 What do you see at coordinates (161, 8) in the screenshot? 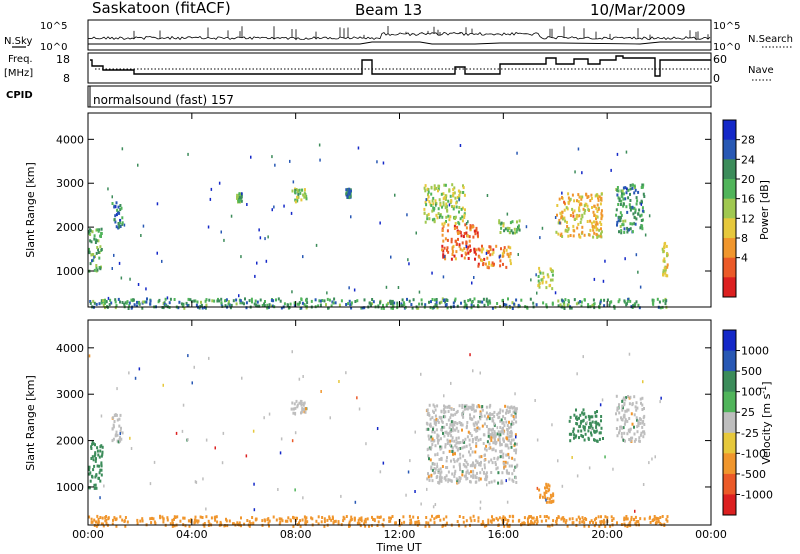
I see `station-title: Saskatoon (fitACF)` at bounding box center [161, 8].